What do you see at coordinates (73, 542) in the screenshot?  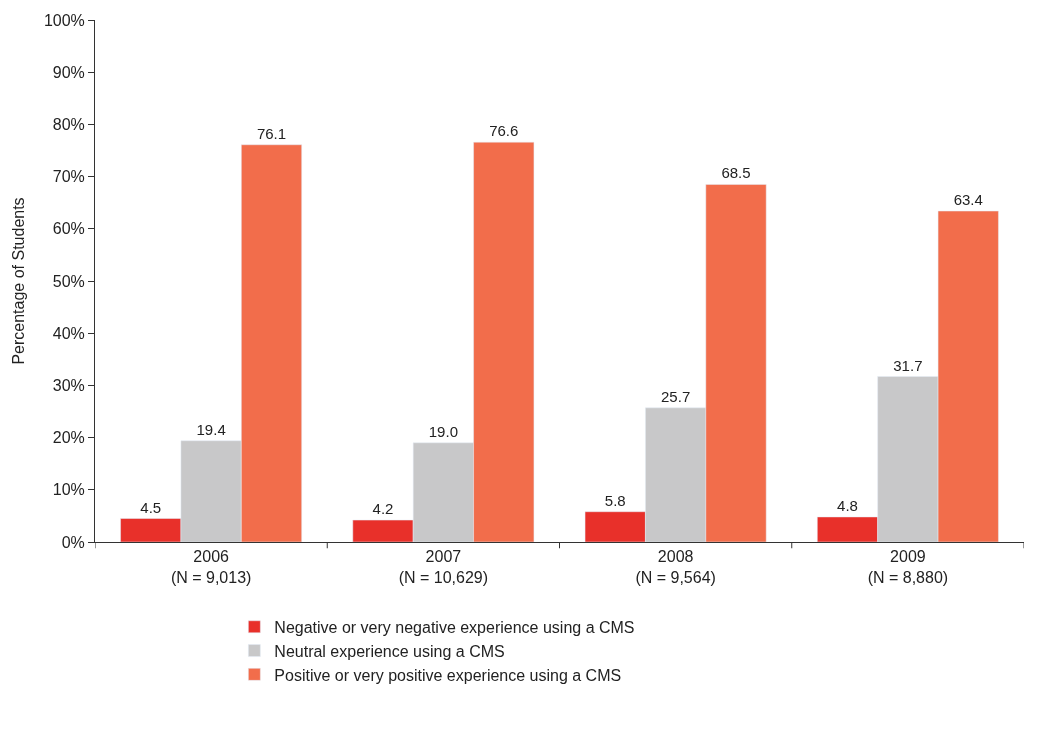 I see `y-tick-label: 0%` at bounding box center [73, 542].